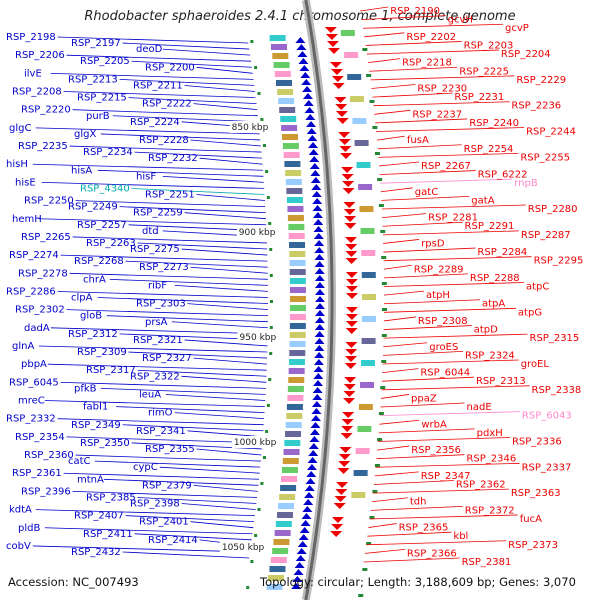 This screenshot has width=600, height=600. What do you see at coordinates (442, 88) in the screenshot?
I see `gene-label: RSP_2230` at bounding box center [442, 88].